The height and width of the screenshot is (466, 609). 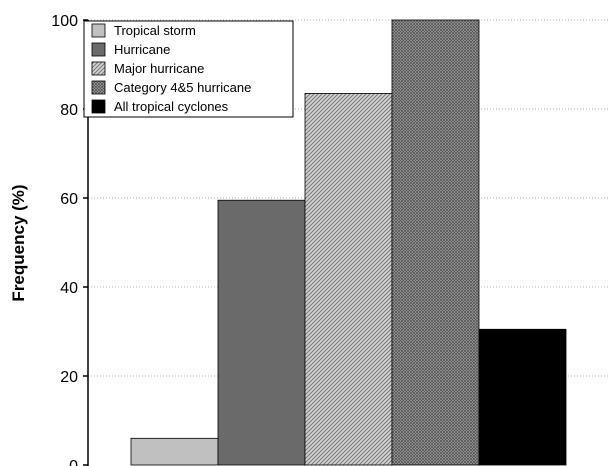 I want to click on legend-box, so click(x=188, y=69).